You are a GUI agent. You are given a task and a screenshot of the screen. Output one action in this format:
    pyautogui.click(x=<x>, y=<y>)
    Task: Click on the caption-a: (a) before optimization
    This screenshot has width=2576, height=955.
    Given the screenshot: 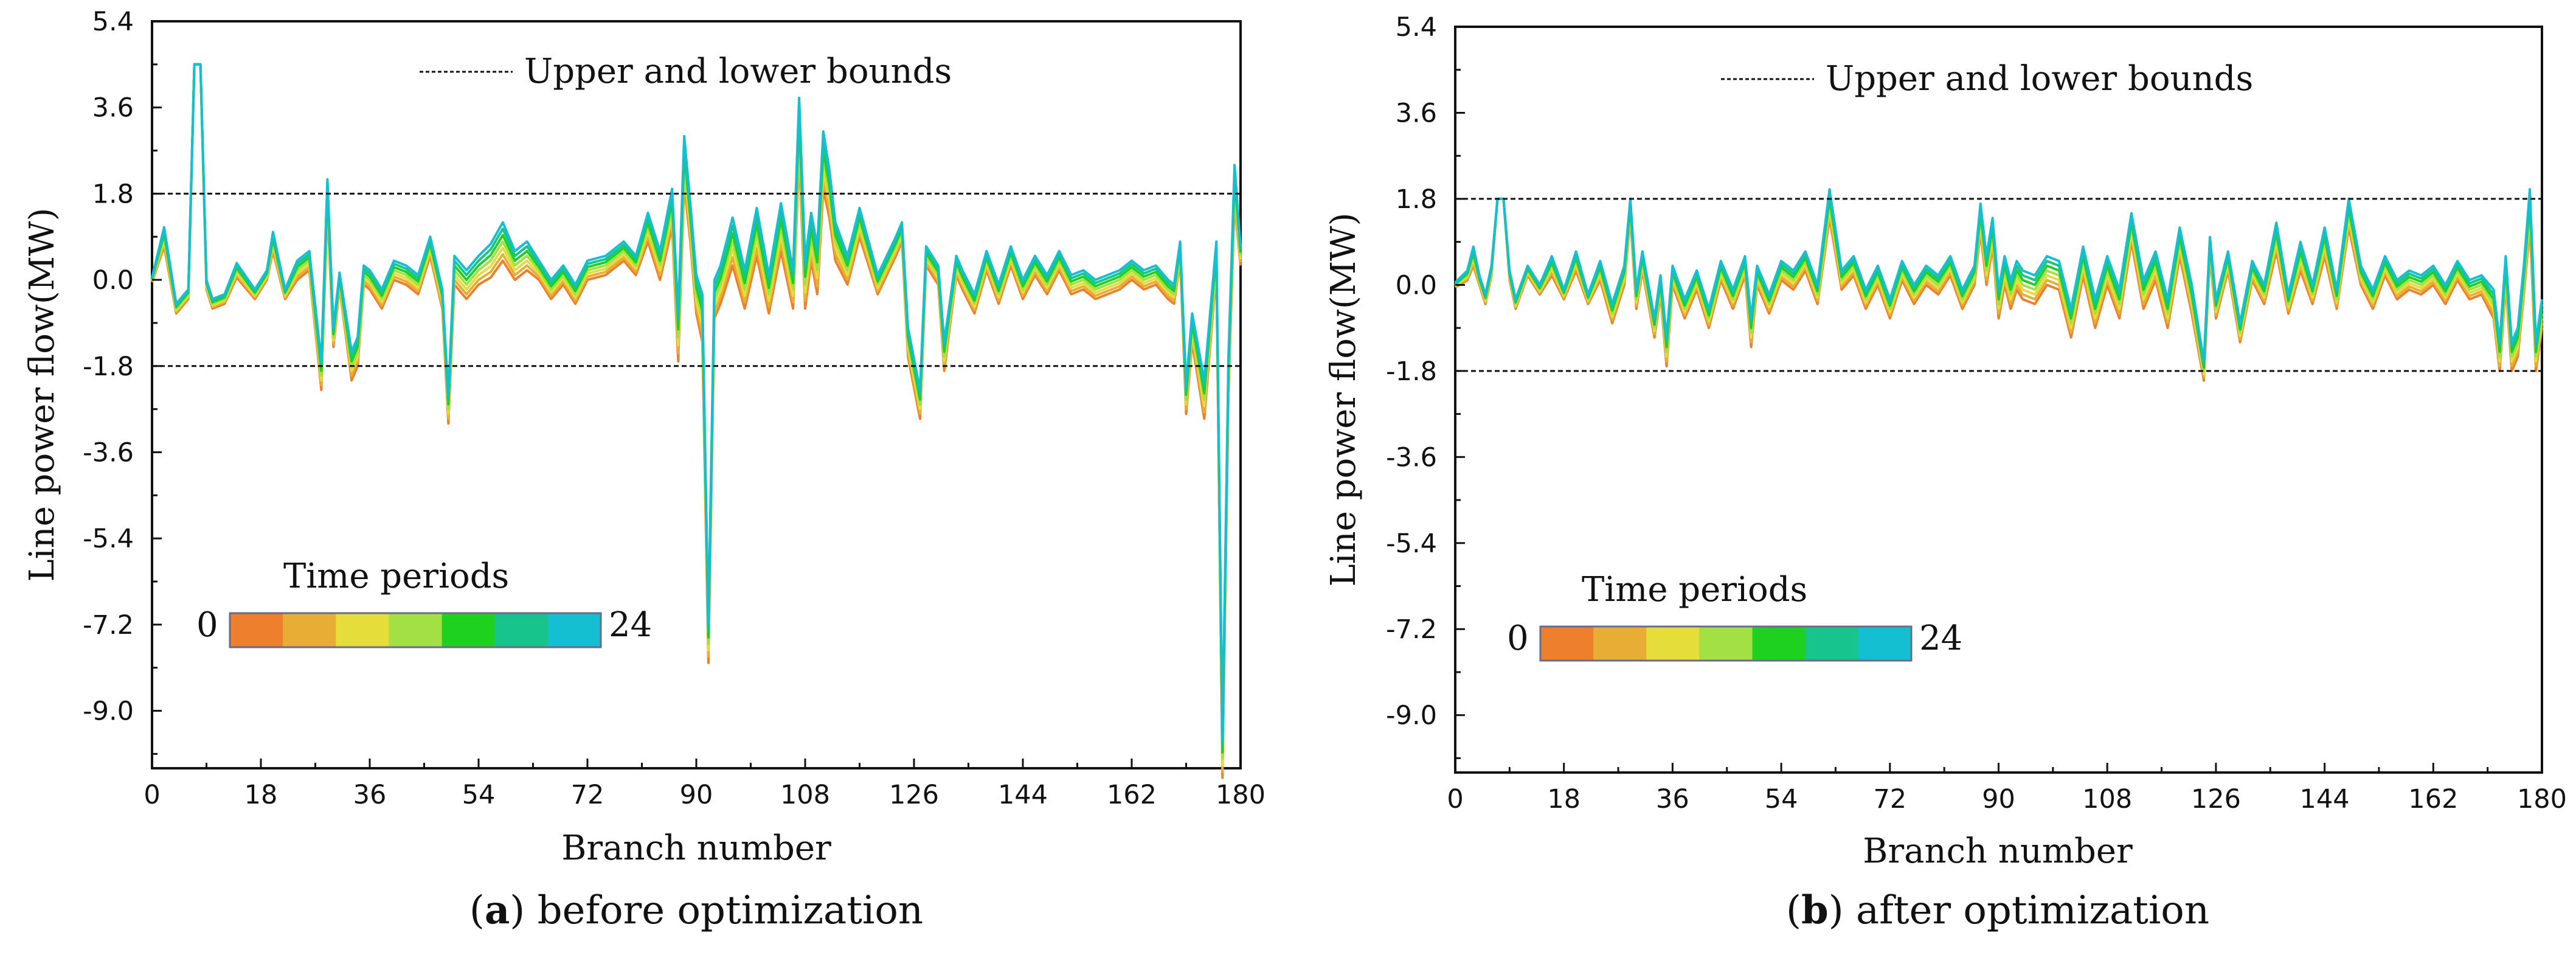 What is the action you would take?
    pyautogui.click(x=696, y=910)
    